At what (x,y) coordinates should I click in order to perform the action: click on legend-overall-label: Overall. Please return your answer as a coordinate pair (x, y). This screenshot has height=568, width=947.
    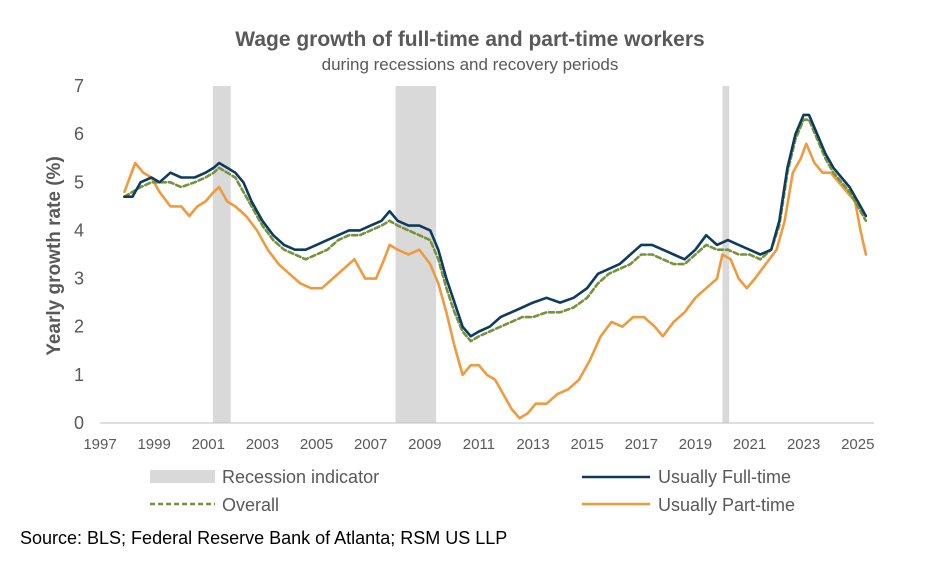
    Looking at the image, I should click on (250, 505).